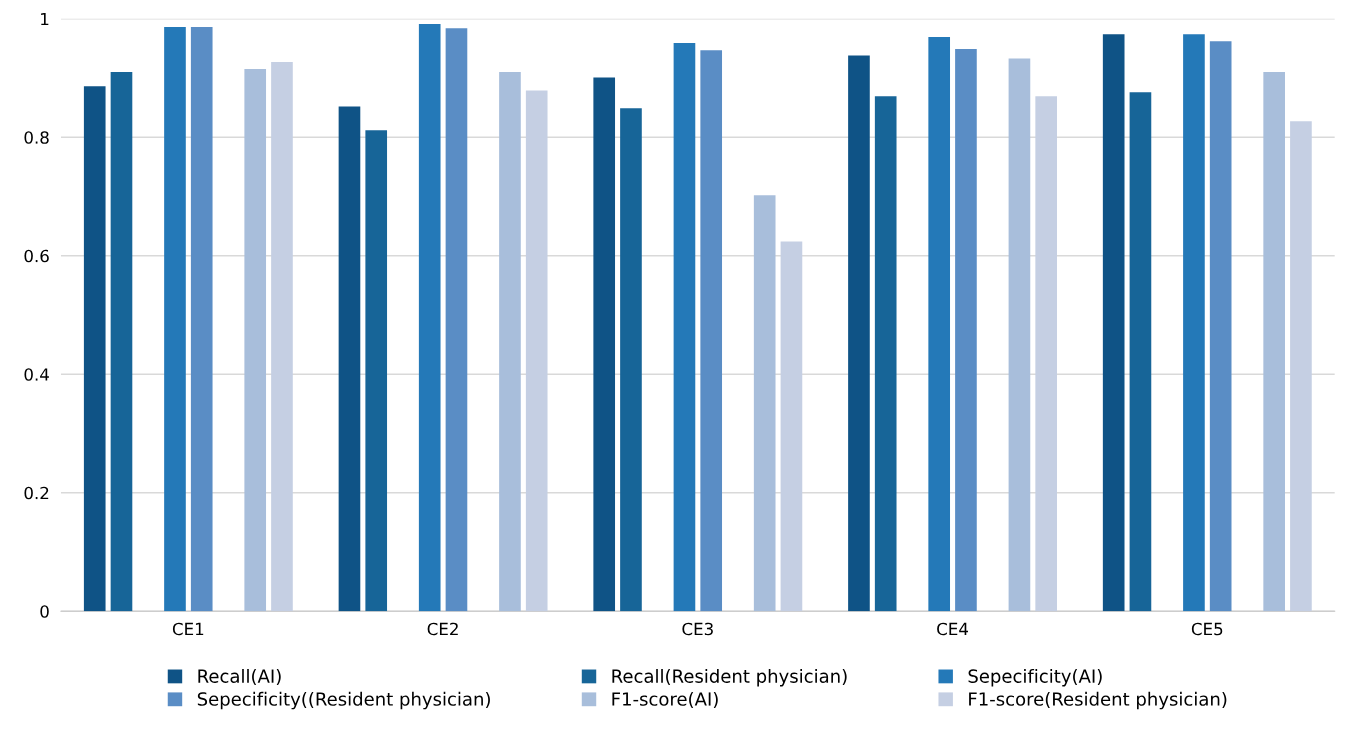  Describe the element at coordinates (44, 611) in the screenshot. I see `y-tick-label: 0` at that location.